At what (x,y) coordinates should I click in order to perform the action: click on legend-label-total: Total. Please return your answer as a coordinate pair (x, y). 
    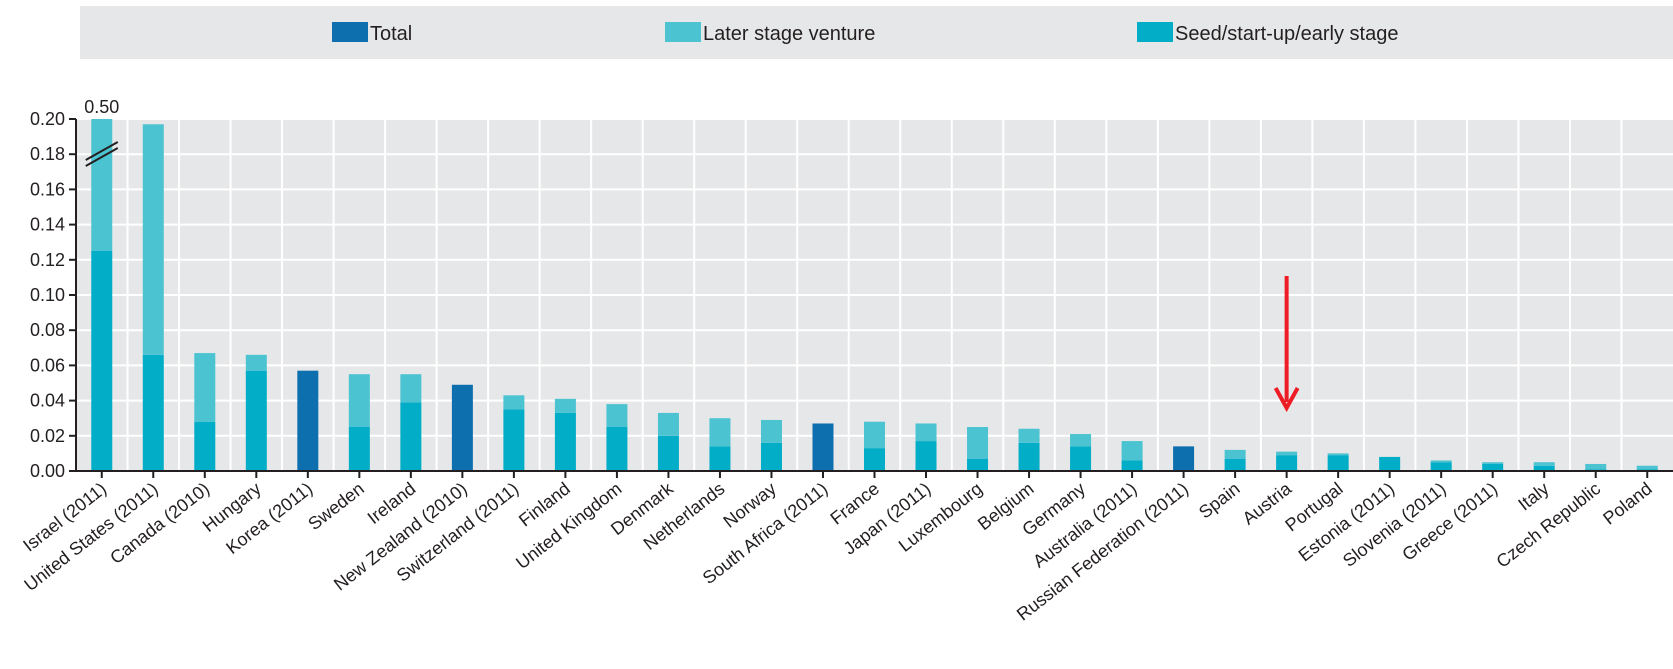
    Looking at the image, I should click on (391, 34).